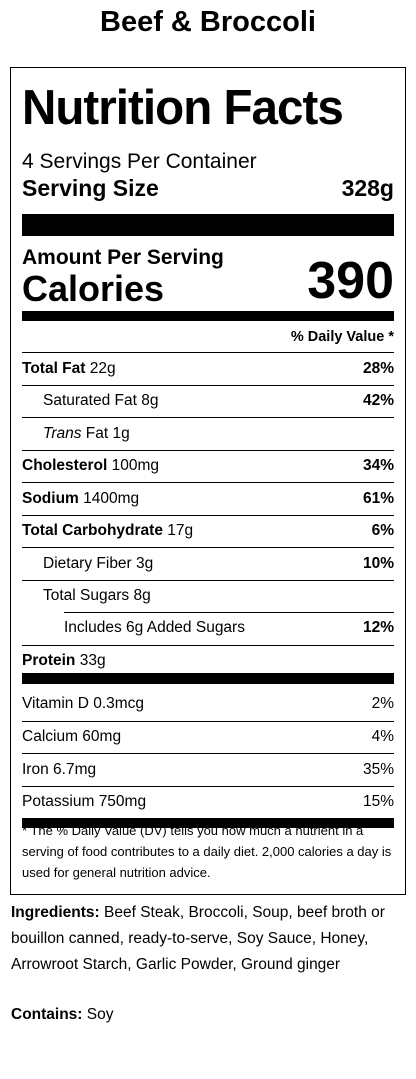 This screenshot has height=1079, width=416. What do you see at coordinates (50, 737) in the screenshot?
I see `vitamin-name: Calcium` at bounding box center [50, 737].